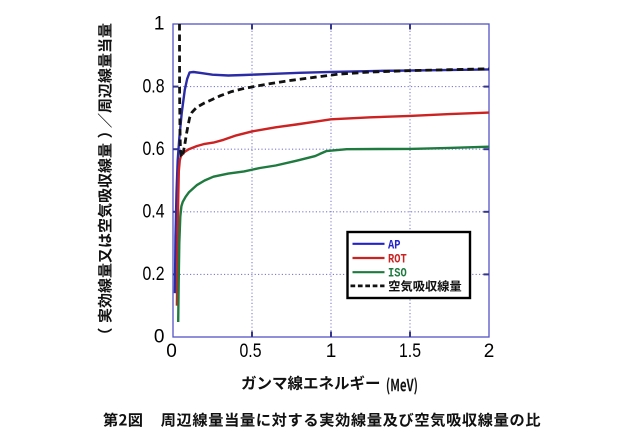  I want to click on svg-text: AP, so click(394, 244).